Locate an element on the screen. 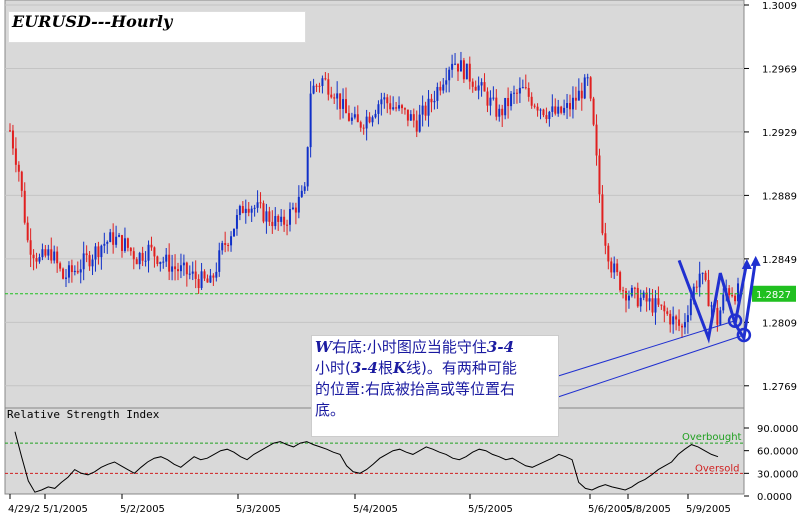  rsi-axis: 90.0000 60.0000 30.0000 0.0000 is located at coordinates (771, 463).